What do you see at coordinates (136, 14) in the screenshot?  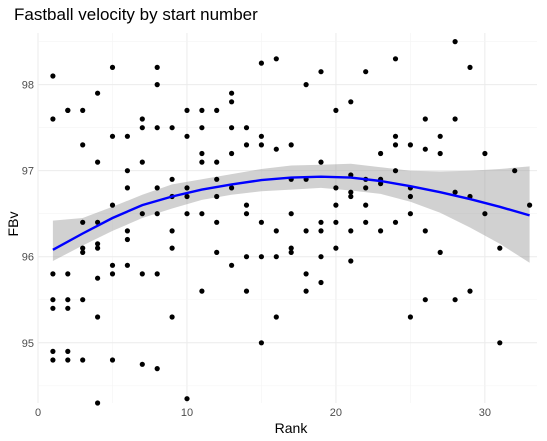 I see `chart-title: Fastball velocity by start number` at bounding box center [136, 14].